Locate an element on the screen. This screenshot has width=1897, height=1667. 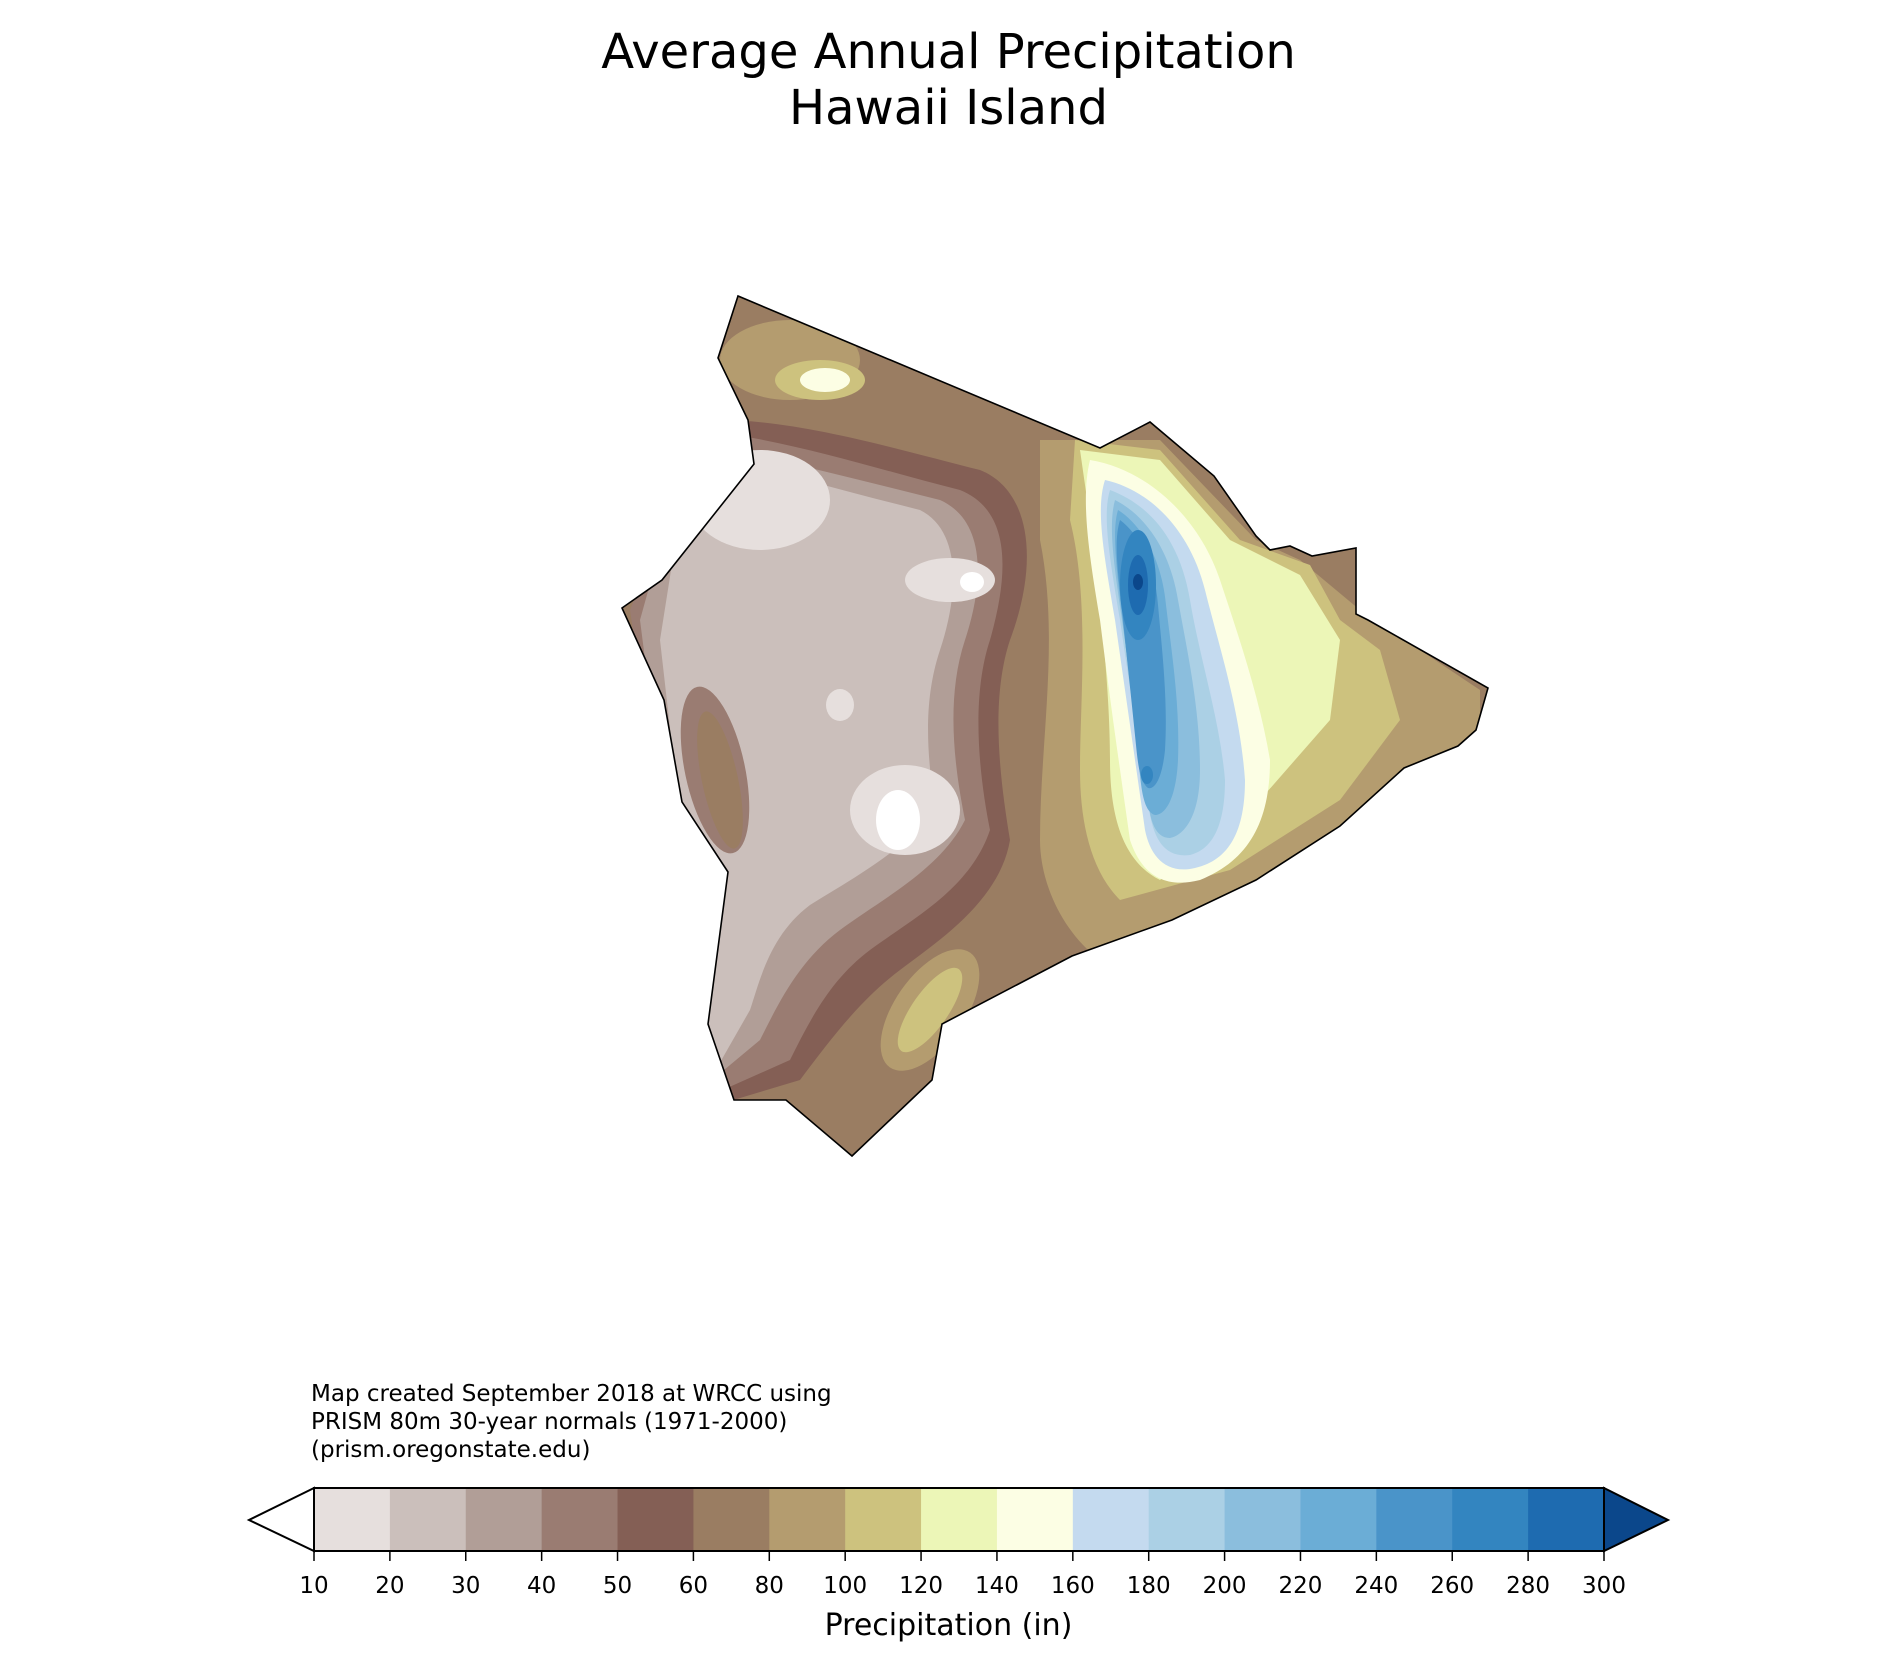
colorbar-tick-label: 260 is located at coordinates (1452, 1586).